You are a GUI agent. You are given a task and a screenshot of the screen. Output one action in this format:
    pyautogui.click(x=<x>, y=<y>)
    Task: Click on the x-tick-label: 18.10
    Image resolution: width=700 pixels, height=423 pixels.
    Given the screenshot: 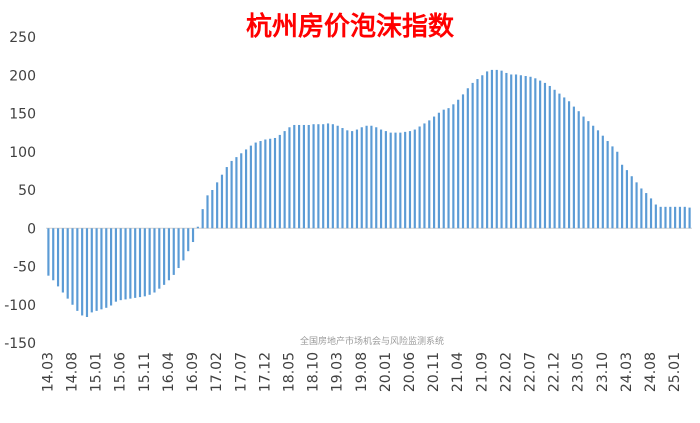 What is the action you would take?
    pyautogui.click(x=314, y=372)
    